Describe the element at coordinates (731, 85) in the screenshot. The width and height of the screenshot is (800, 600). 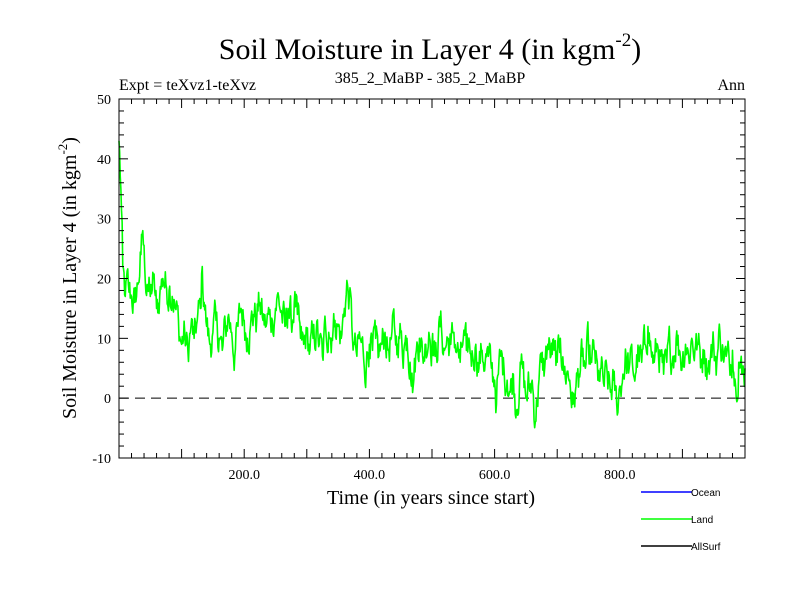
I see `subtitle-season: Ann` at that location.